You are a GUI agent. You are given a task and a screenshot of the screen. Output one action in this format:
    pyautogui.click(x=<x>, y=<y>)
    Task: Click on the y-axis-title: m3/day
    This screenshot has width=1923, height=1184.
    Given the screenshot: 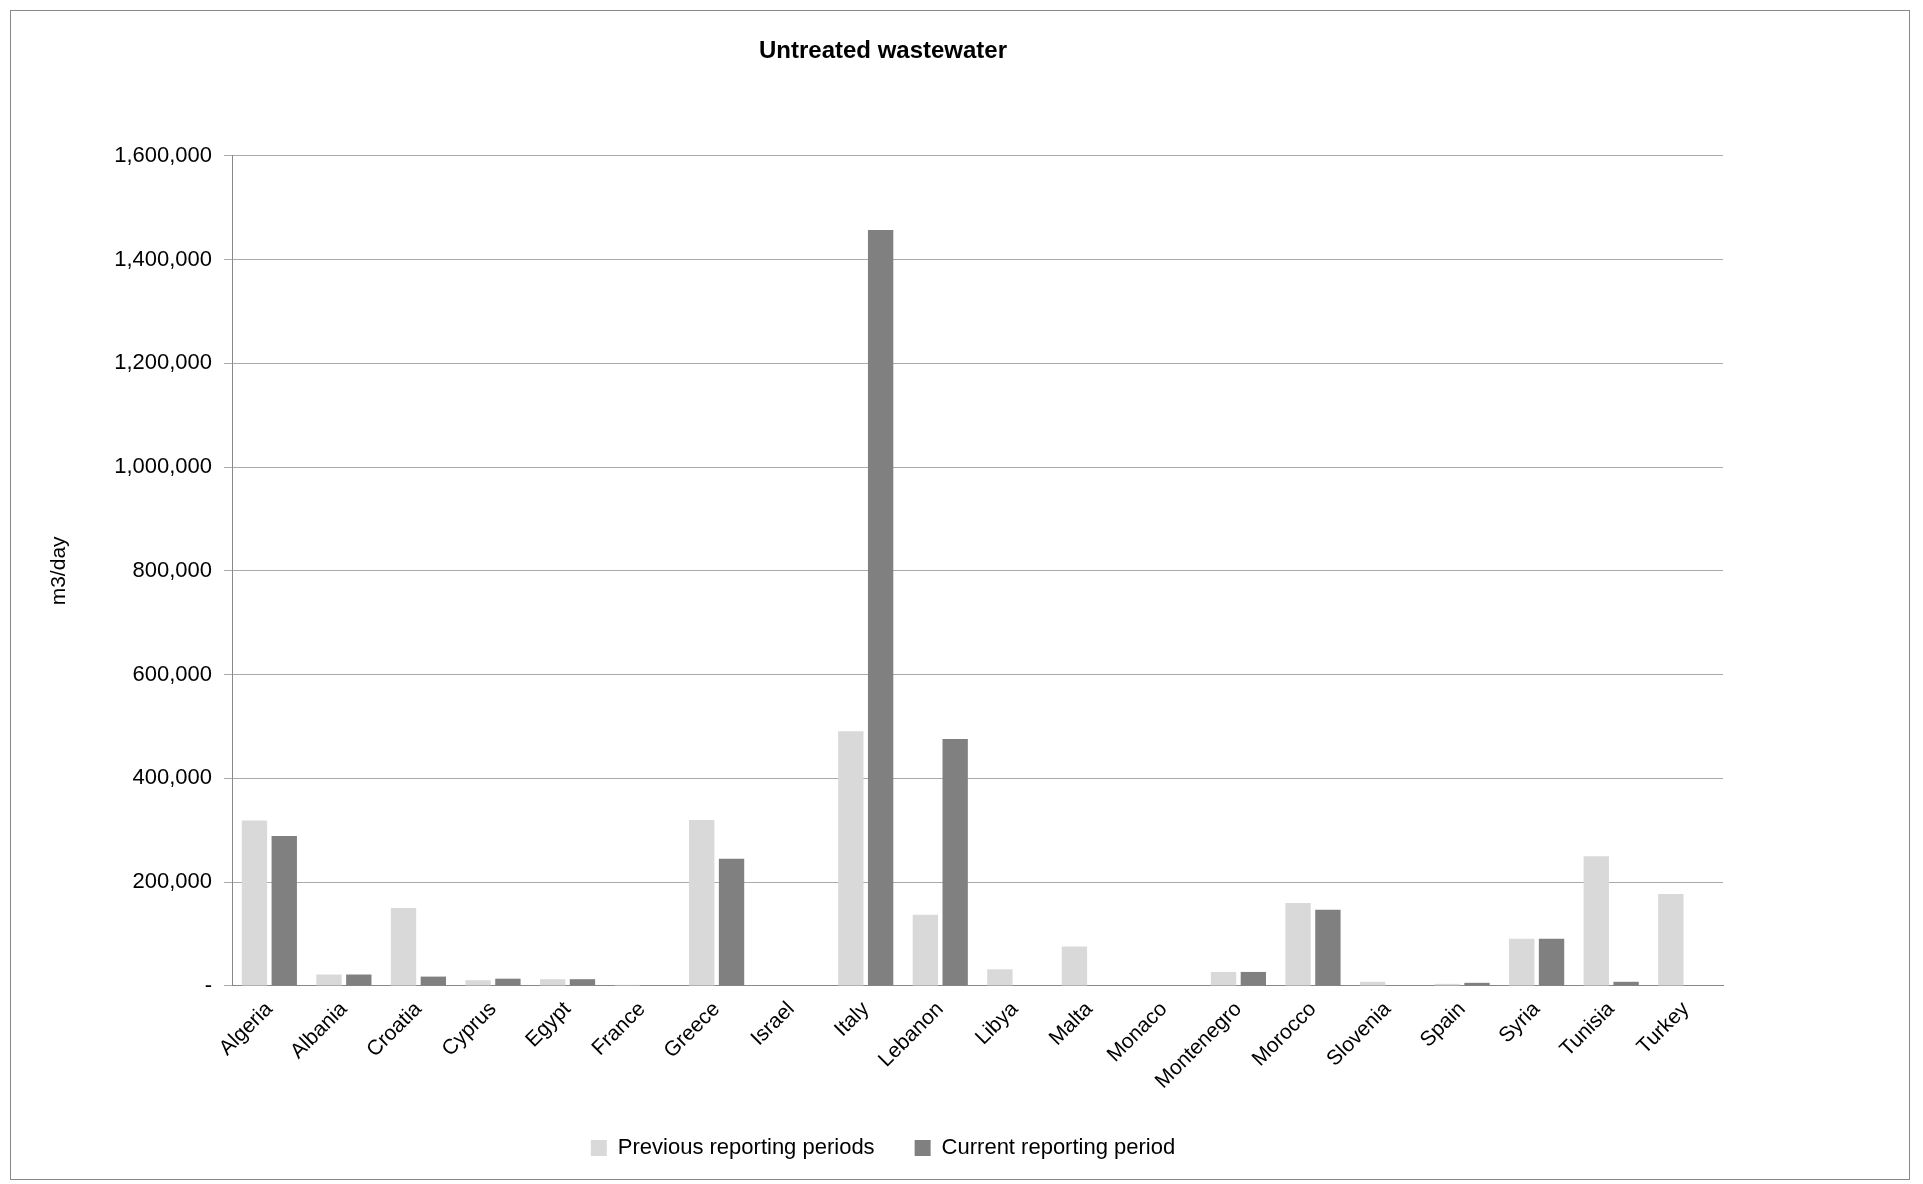 What is the action you would take?
    pyautogui.click(x=58, y=570)
    